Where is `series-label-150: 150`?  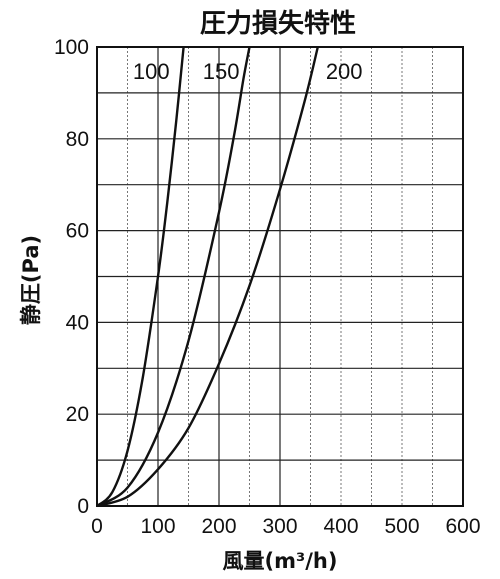
series-label-150: 150 is located at coordinates (221, 71).